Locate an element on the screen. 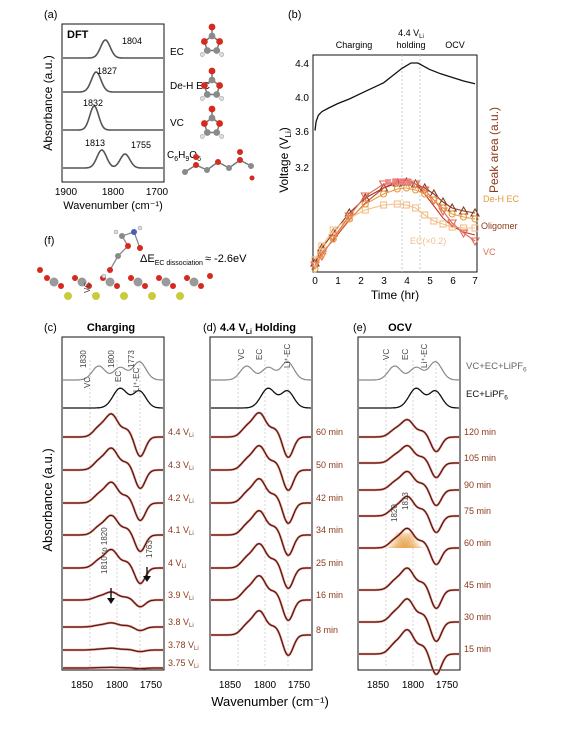  row-label: 15 min is located at coordinates (477, 649).